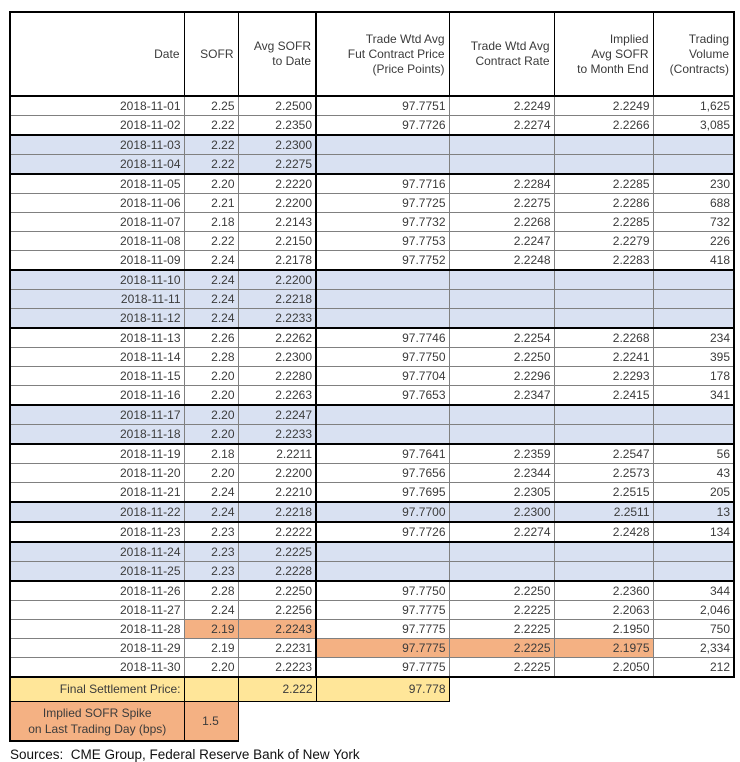 The height and width of the screenshot is (762, 740). Describe the element at coordinates (277, 689) in the screenshot. I see `final-settlement-avg-sofr: 2.222` at that location.